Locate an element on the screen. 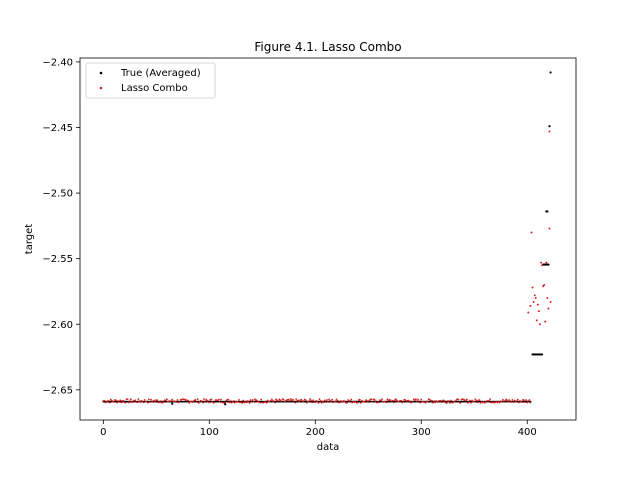  y-axis: −2.65 −2.60 −2.55 −2.50 −2.45 −2.40 is located at coordinates (61, 226).